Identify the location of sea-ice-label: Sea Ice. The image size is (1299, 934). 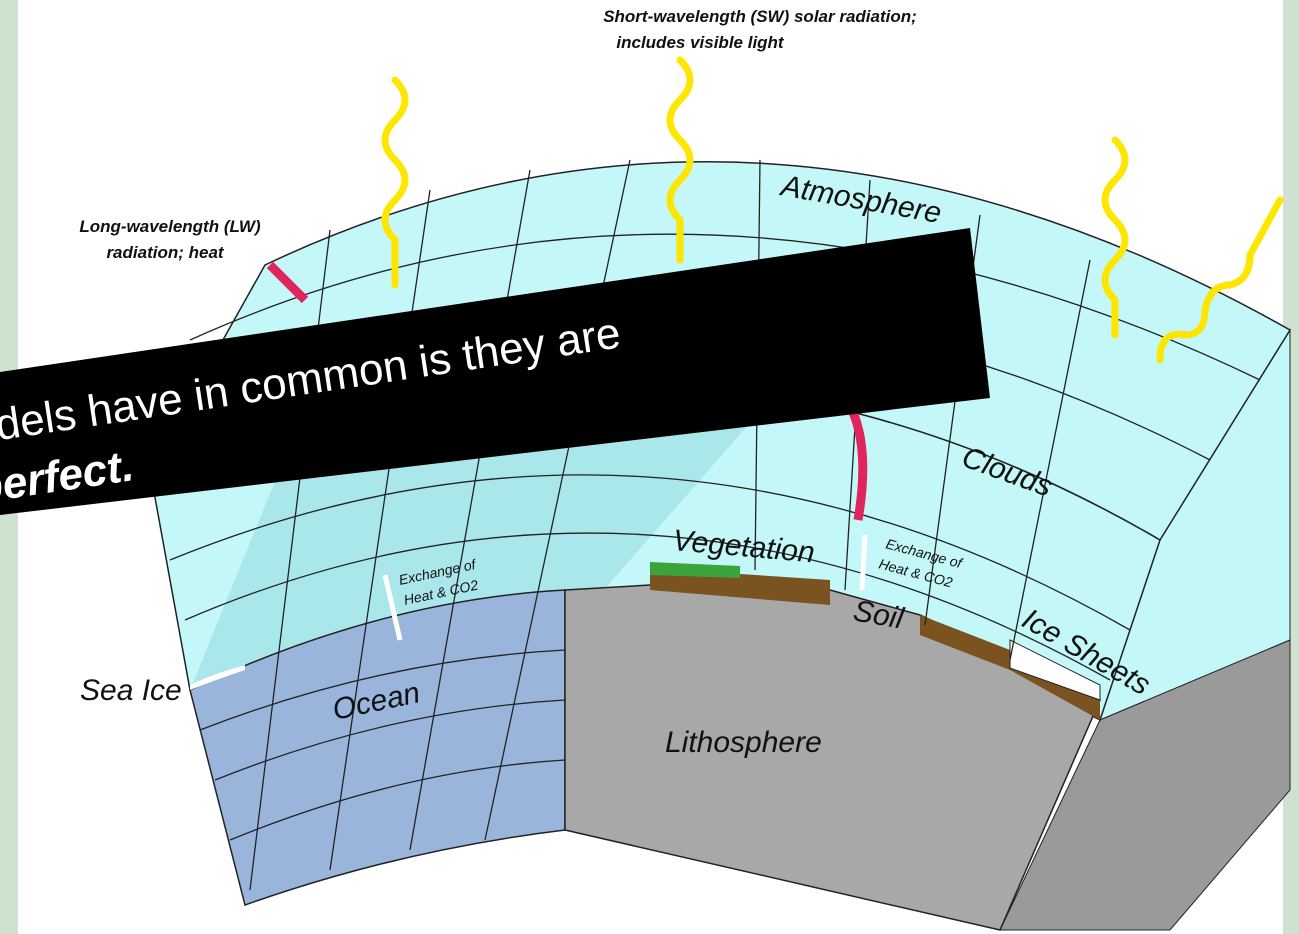
(131, 690).